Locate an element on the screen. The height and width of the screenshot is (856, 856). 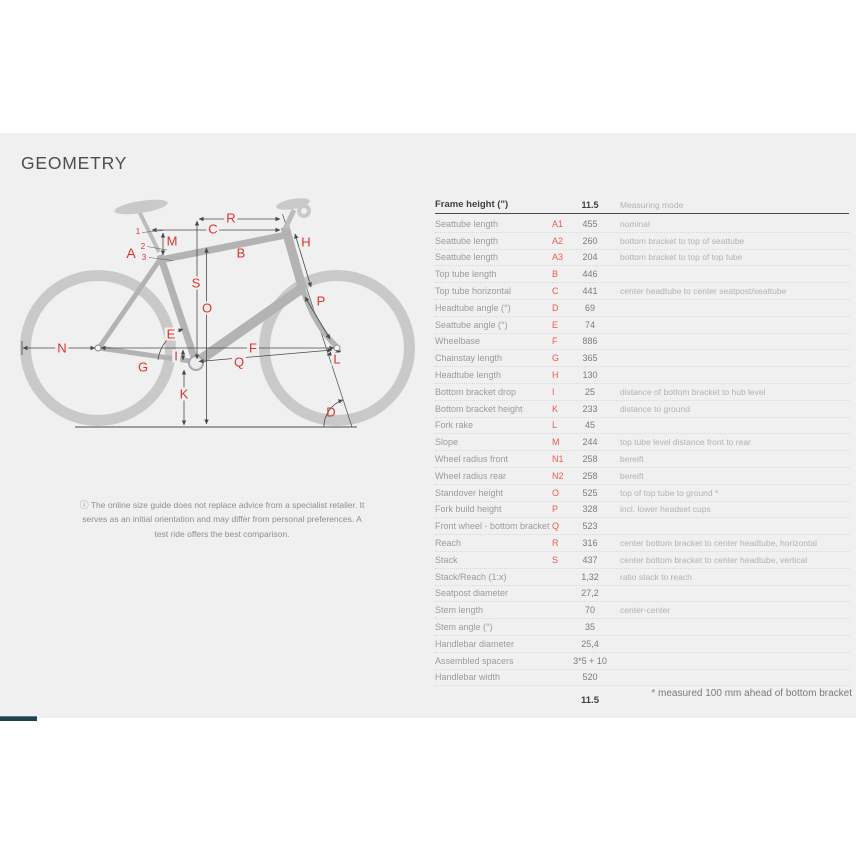
row-label: Fork build height is located at coordinates (468, 509).